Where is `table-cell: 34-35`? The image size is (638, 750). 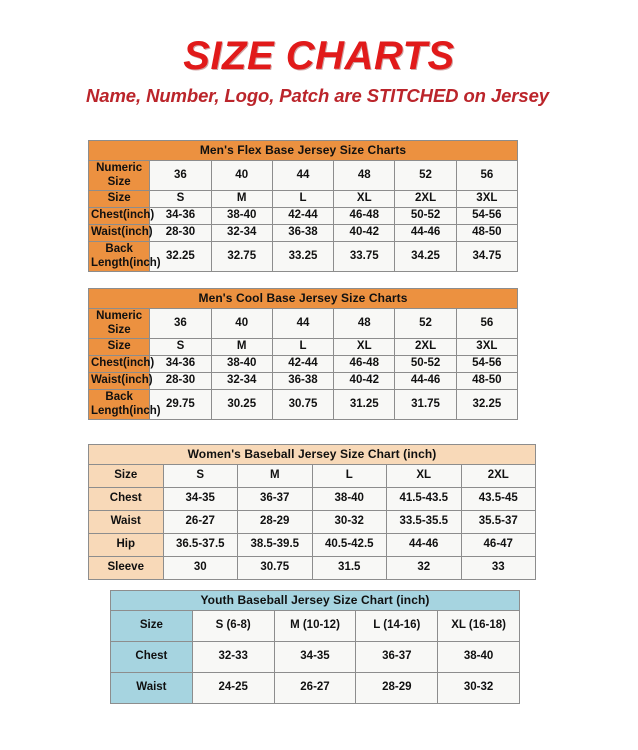 table-cell: 34-35 is located at coordinates (315, 657).